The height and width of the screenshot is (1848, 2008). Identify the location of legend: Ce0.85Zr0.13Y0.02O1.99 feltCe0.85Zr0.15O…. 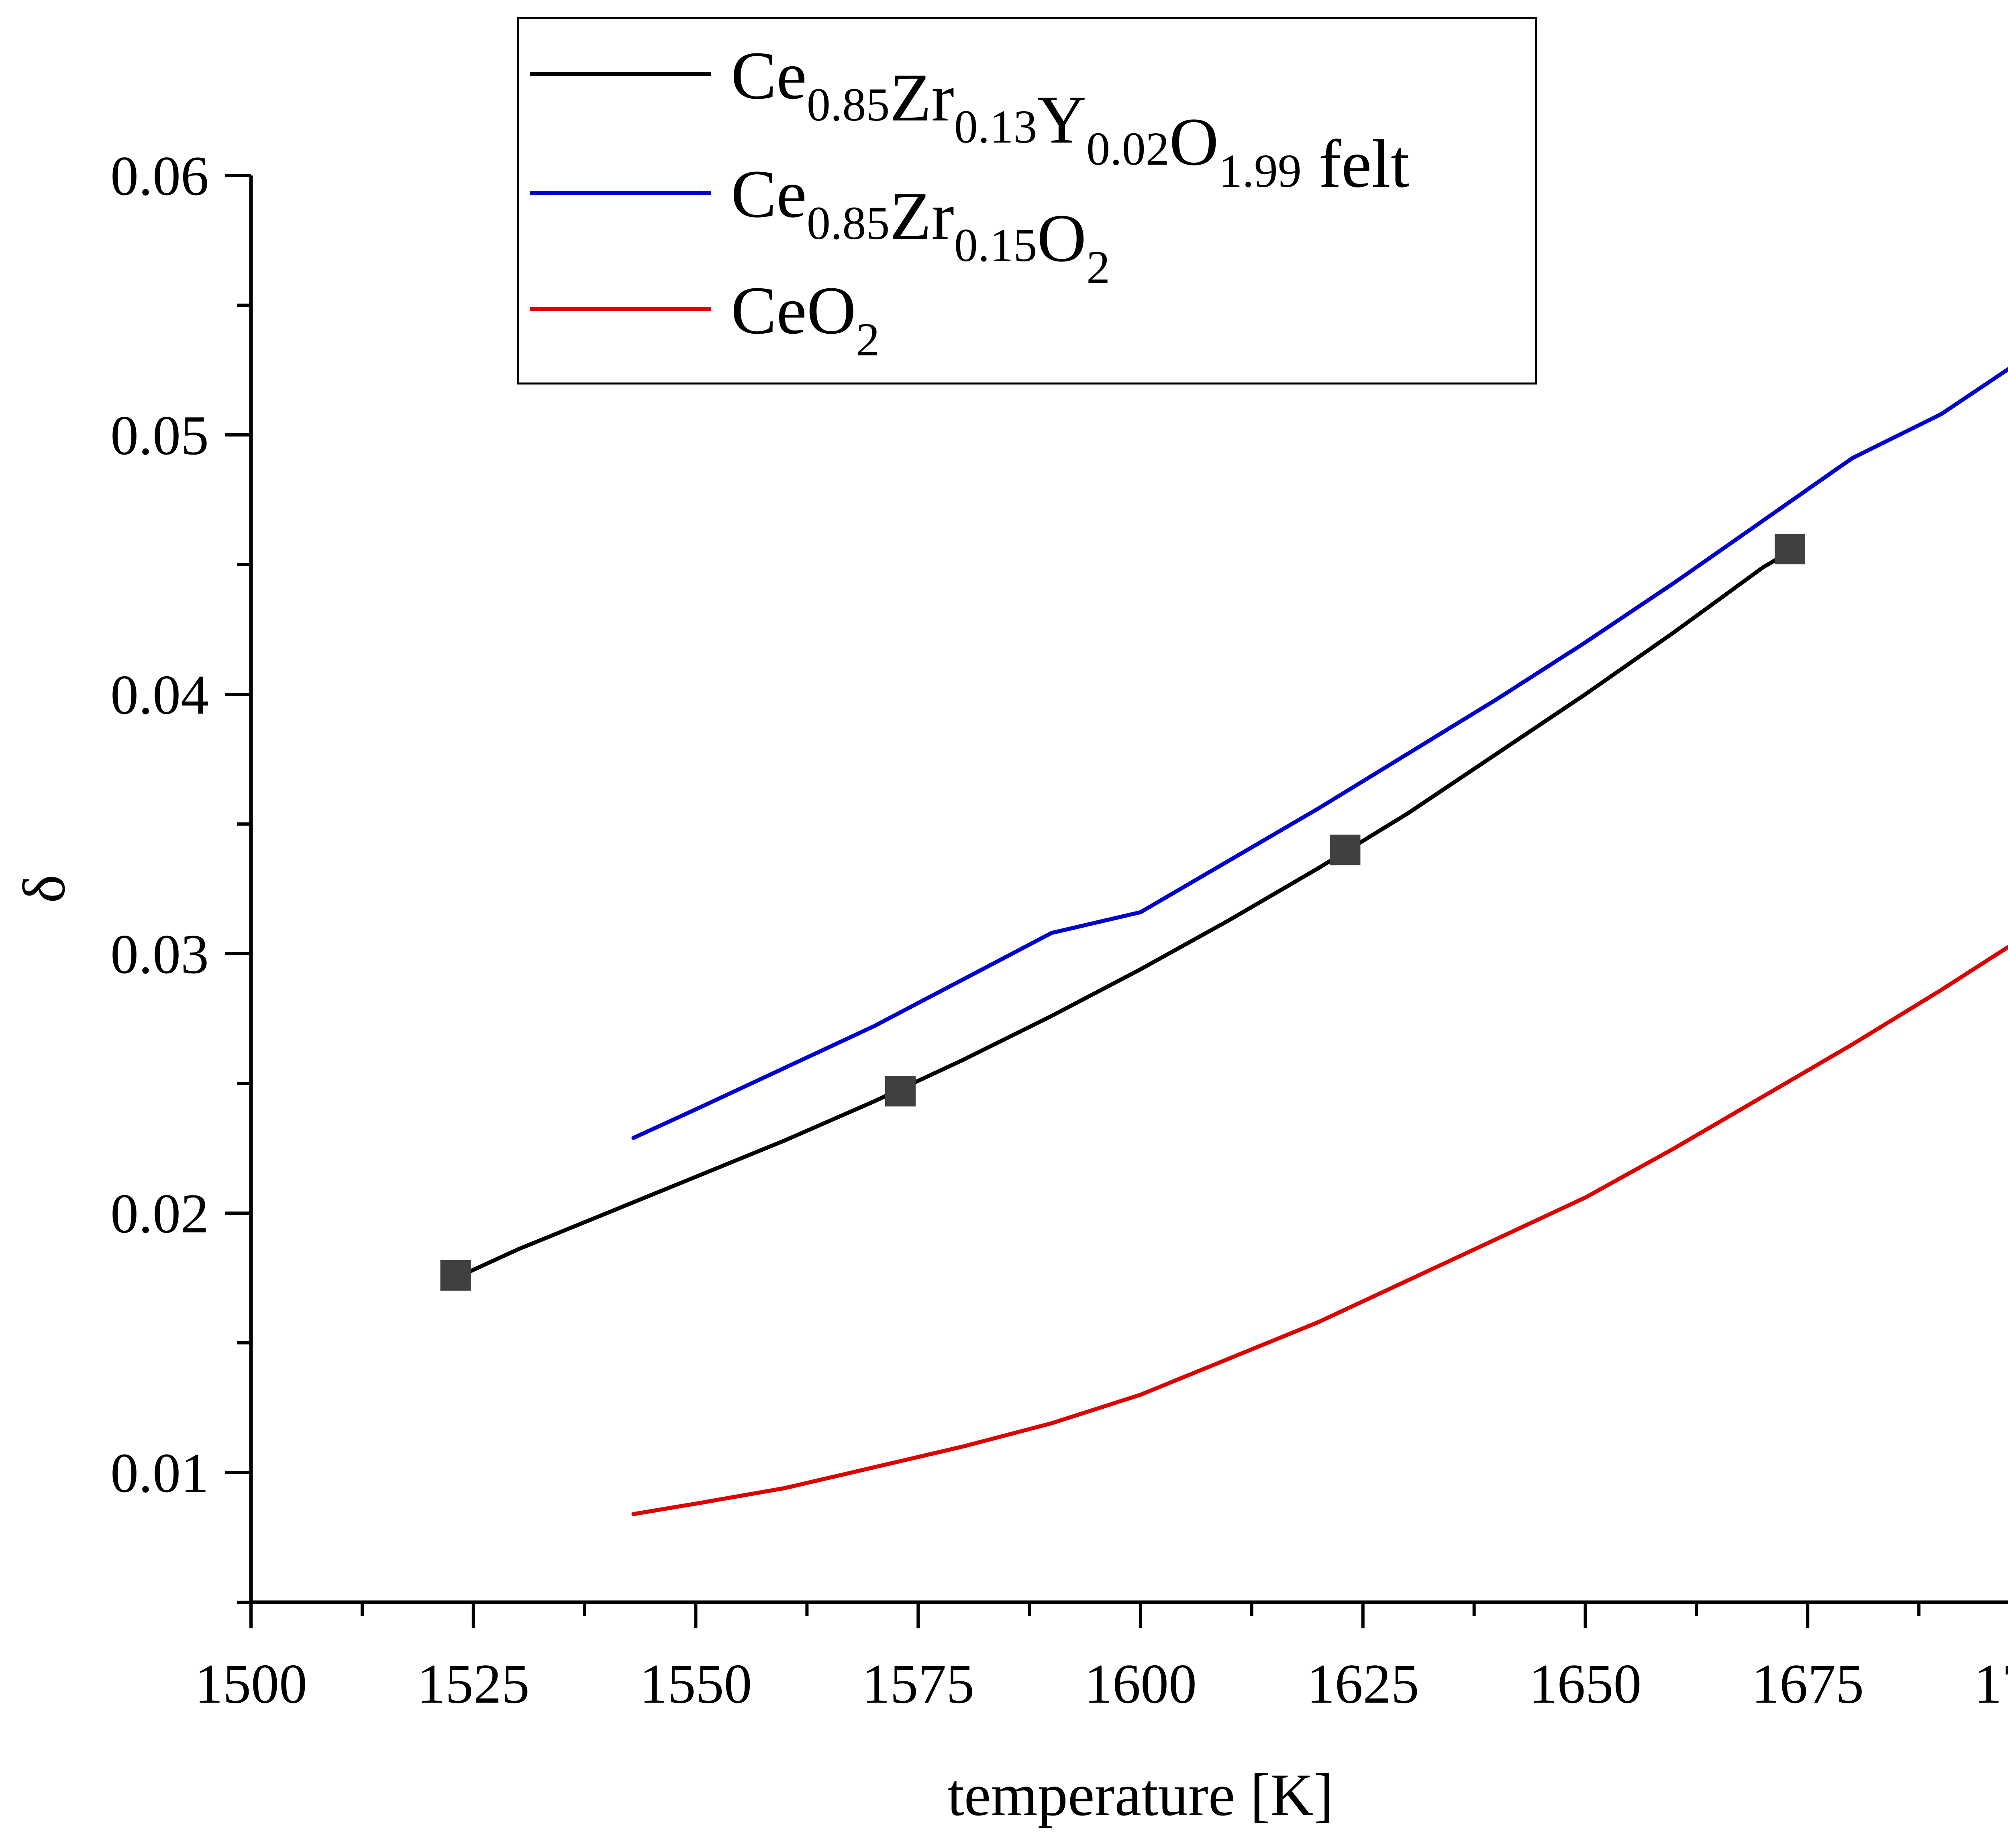
(1027, 201).